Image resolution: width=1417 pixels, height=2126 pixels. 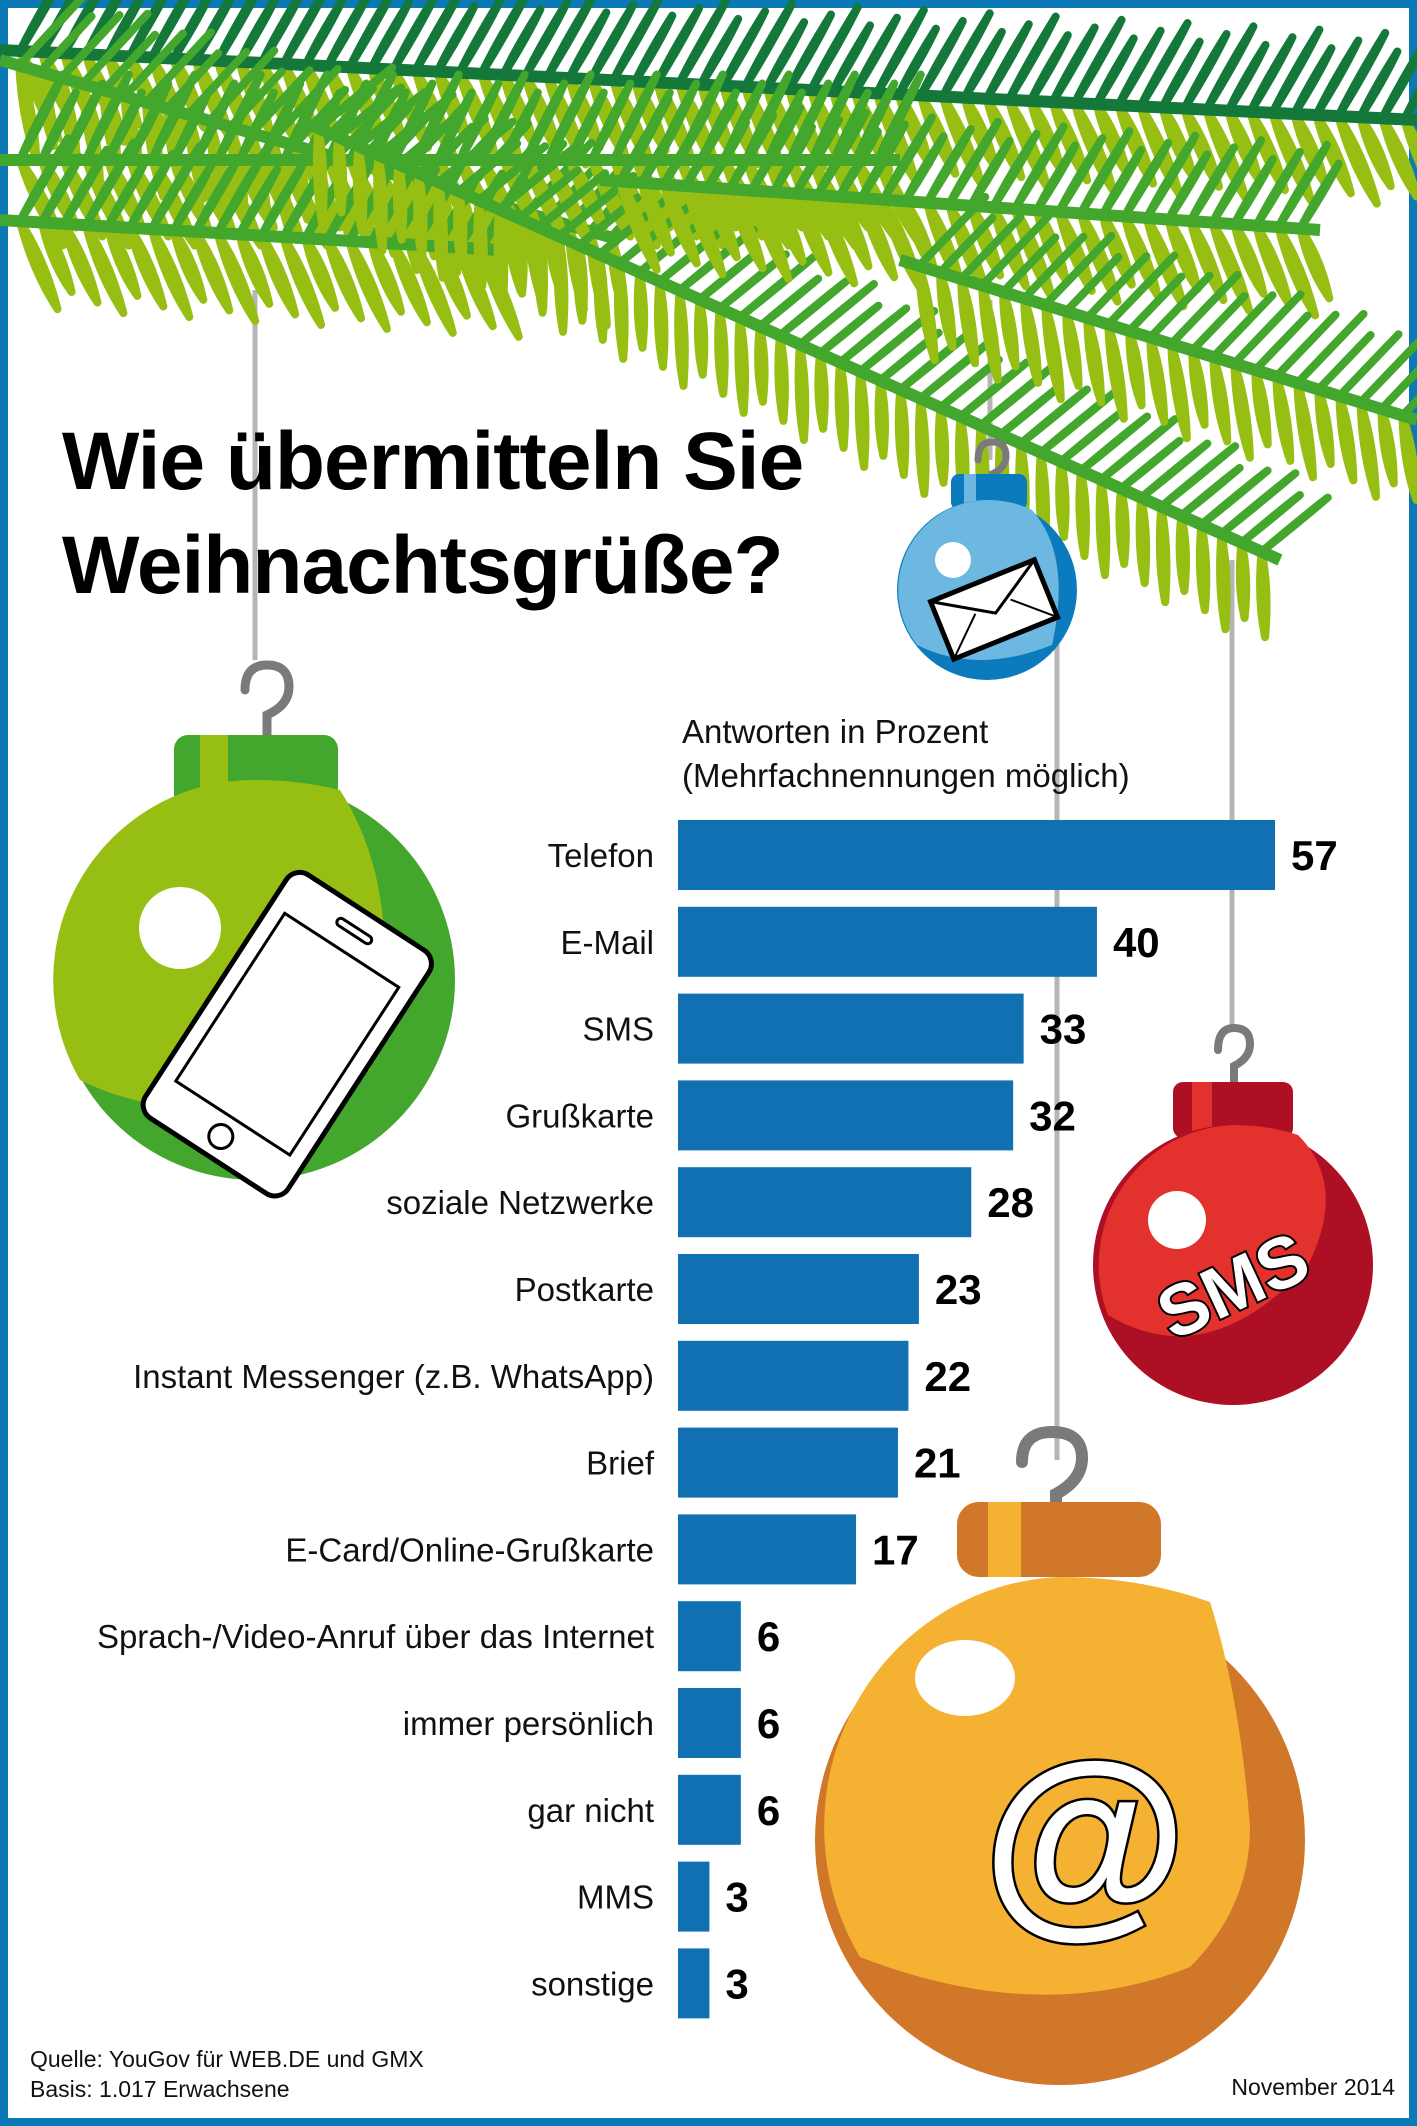 What do you see at coordinates (607, 942) in the screenshot?
I see `category-label: E-Mail` at bounding box center [607, 942].